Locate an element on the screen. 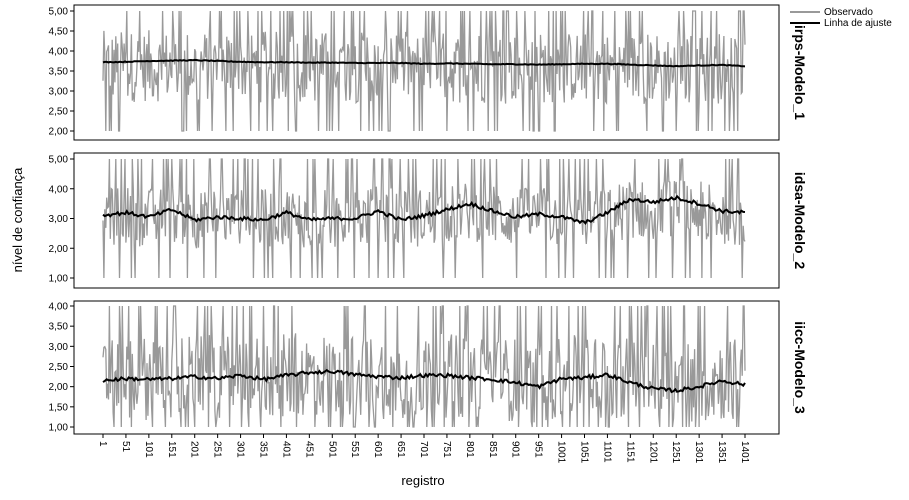 The image size is (909, 500). x-tick-label: 51 is located at coordinates (125, 447).